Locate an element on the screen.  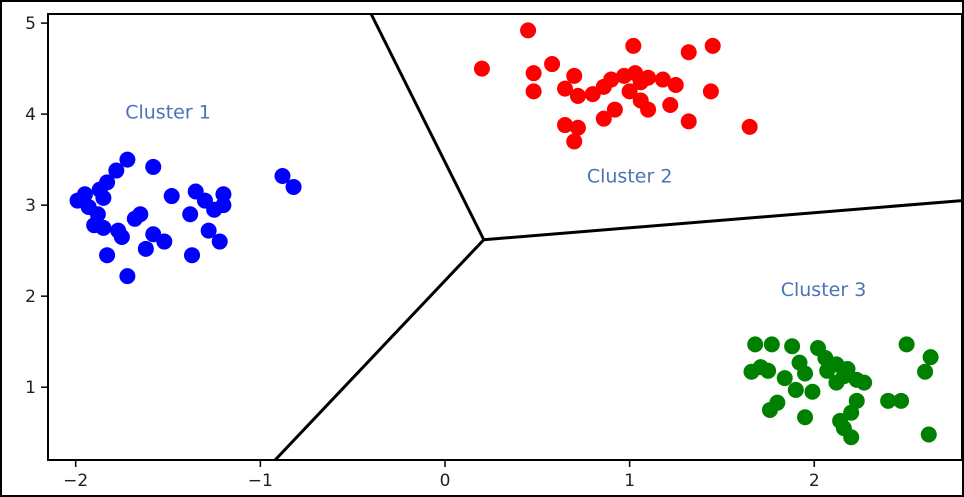
x-tick-label: 2 is located at coordinates (814, 481).